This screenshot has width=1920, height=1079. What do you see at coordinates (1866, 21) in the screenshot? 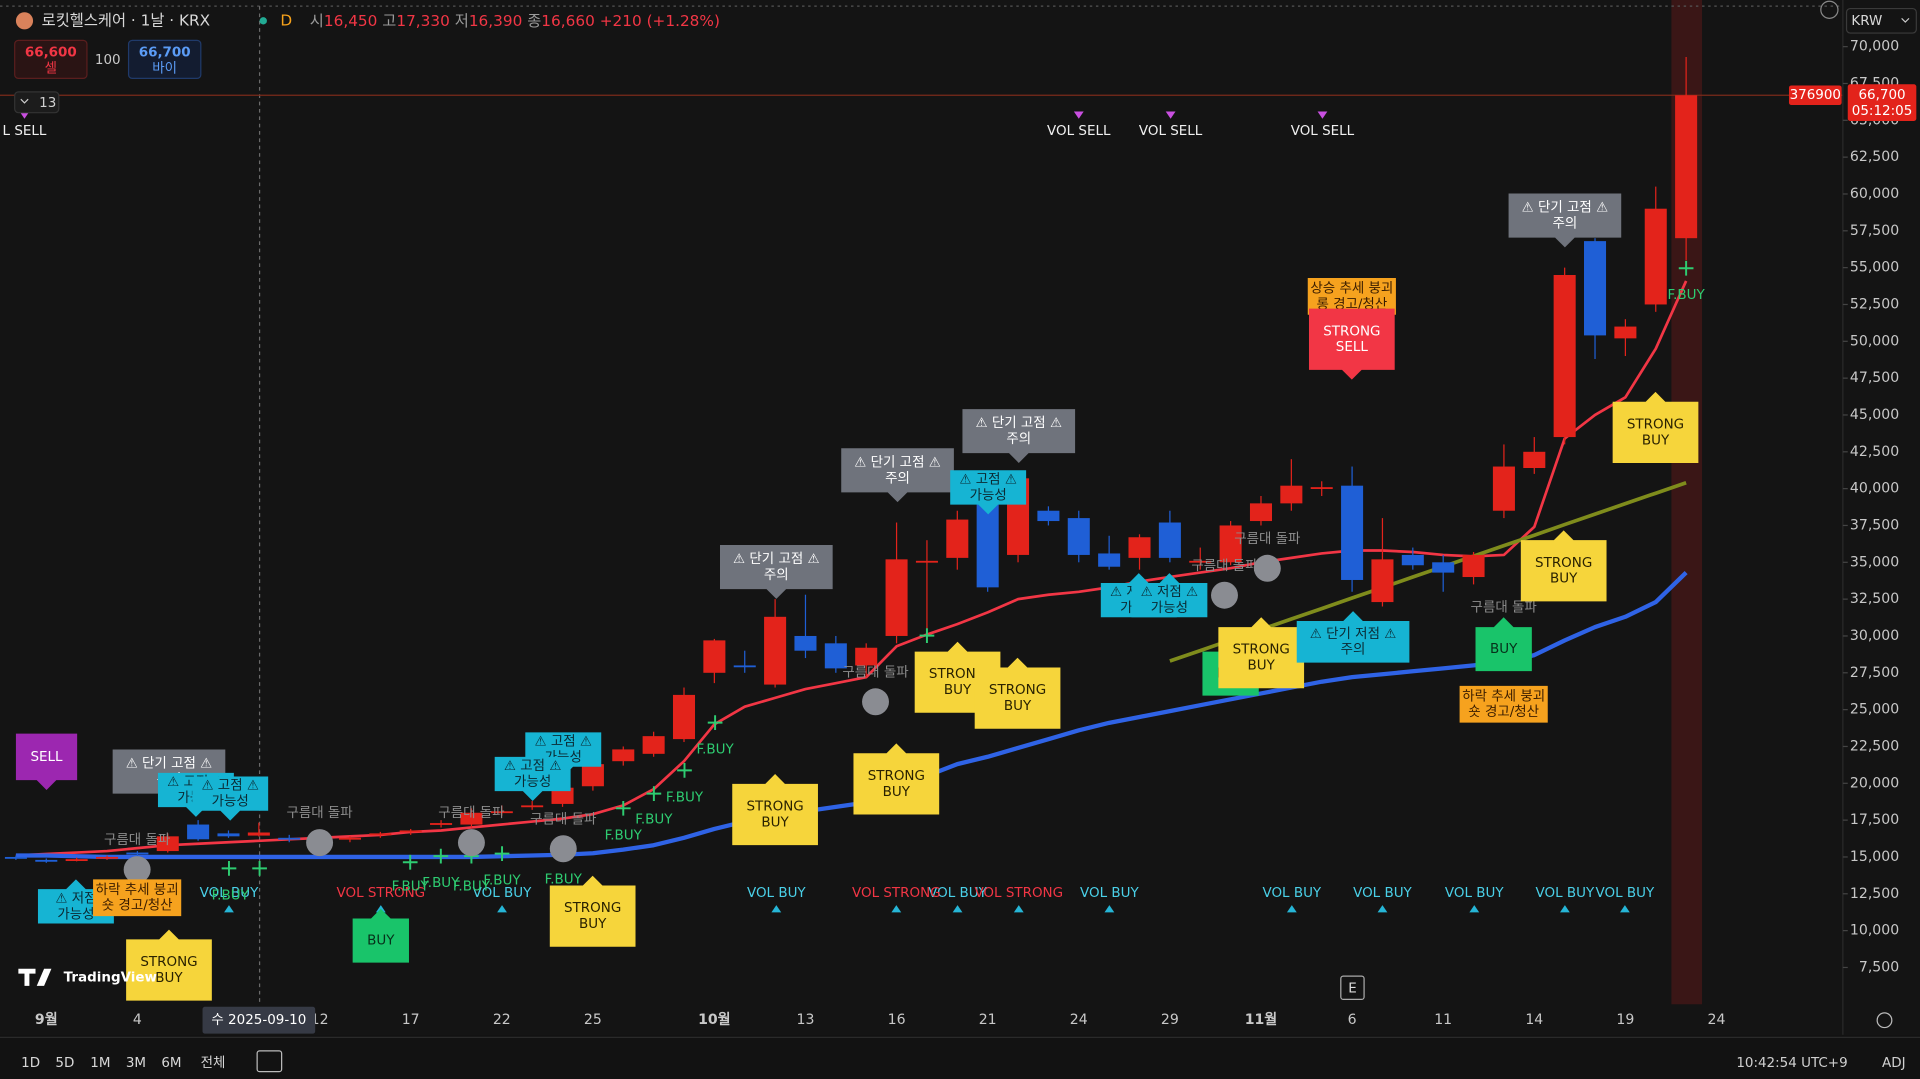
I see `currency: KRW` at bounding box center [1866, 21].